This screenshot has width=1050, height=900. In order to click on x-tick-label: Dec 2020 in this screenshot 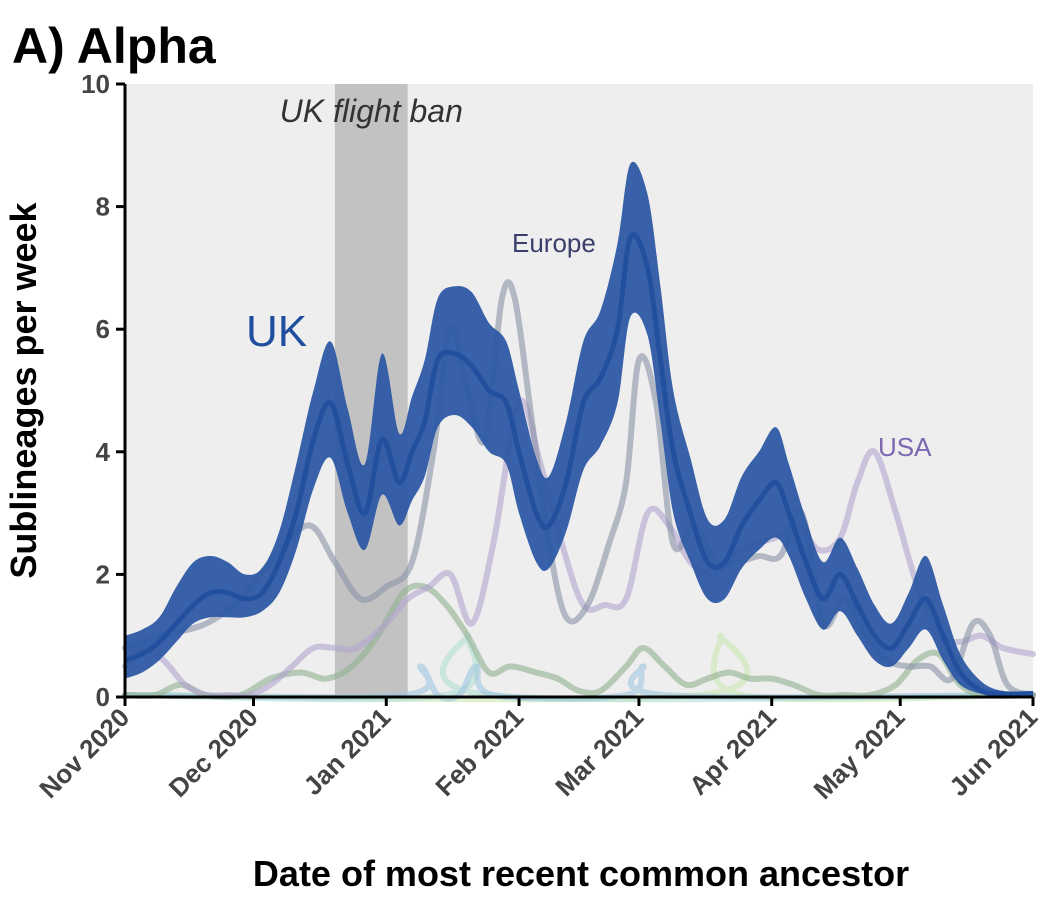, I will do `click(213, 752)`.